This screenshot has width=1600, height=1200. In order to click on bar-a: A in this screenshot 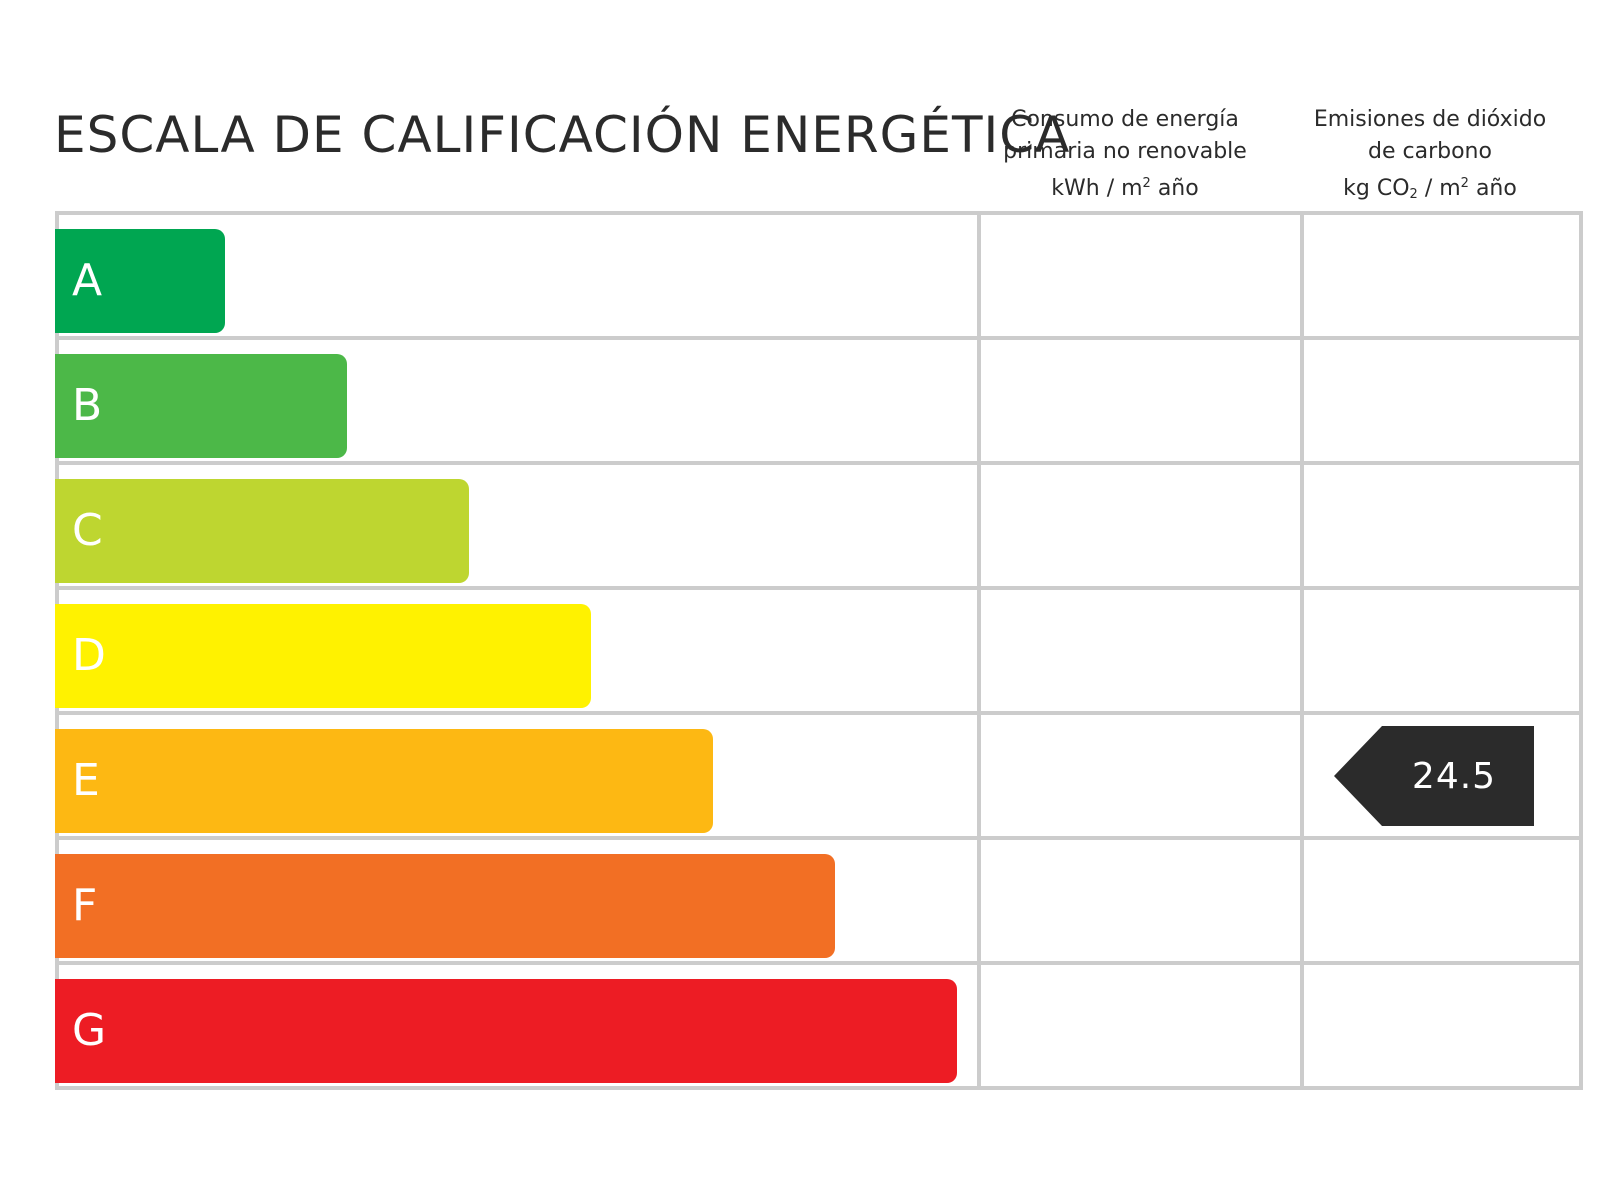, I will do `click(140, 281)`.